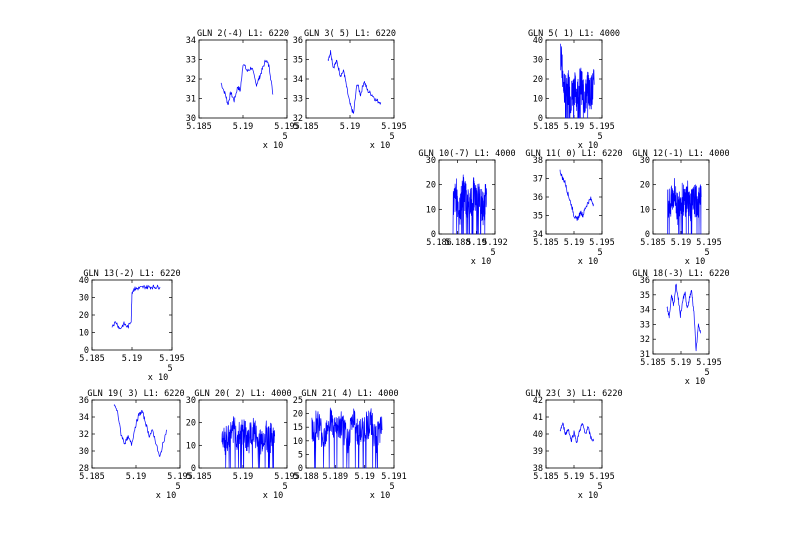 The image size is (800, 533). What do you see at coordinates (84, 469) in the screenshot?
I see `y-tick-label: 28` at bounding box center [84, 469].